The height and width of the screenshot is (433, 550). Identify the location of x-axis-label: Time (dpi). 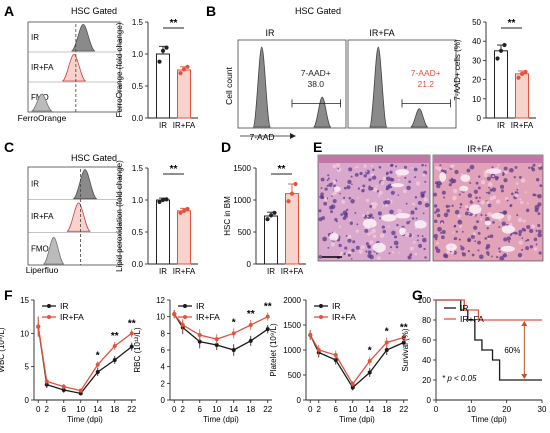
(489, 419).